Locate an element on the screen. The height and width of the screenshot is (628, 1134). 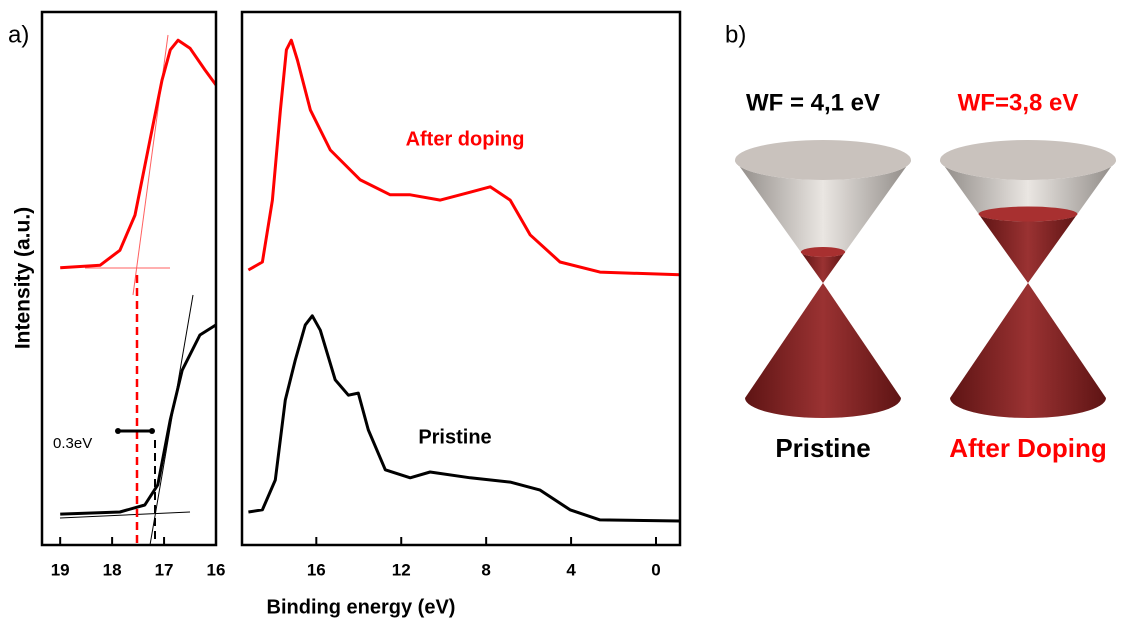
plot-frame is located at coordinates (129, 278).